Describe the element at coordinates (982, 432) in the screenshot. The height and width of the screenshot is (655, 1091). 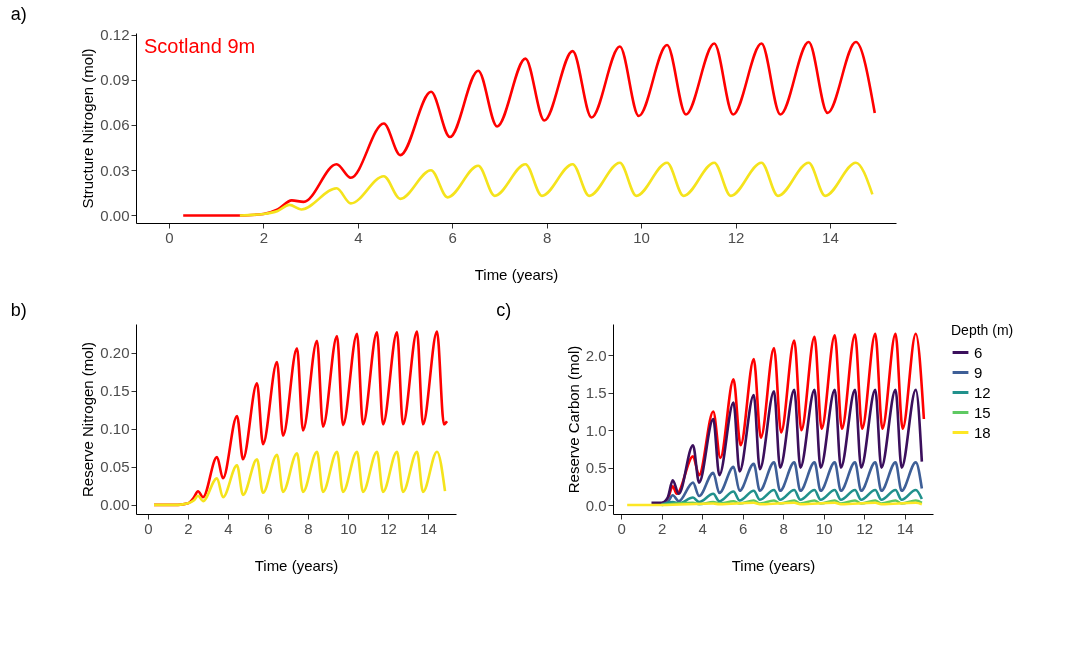
I see `legend-label: 18` at that location.